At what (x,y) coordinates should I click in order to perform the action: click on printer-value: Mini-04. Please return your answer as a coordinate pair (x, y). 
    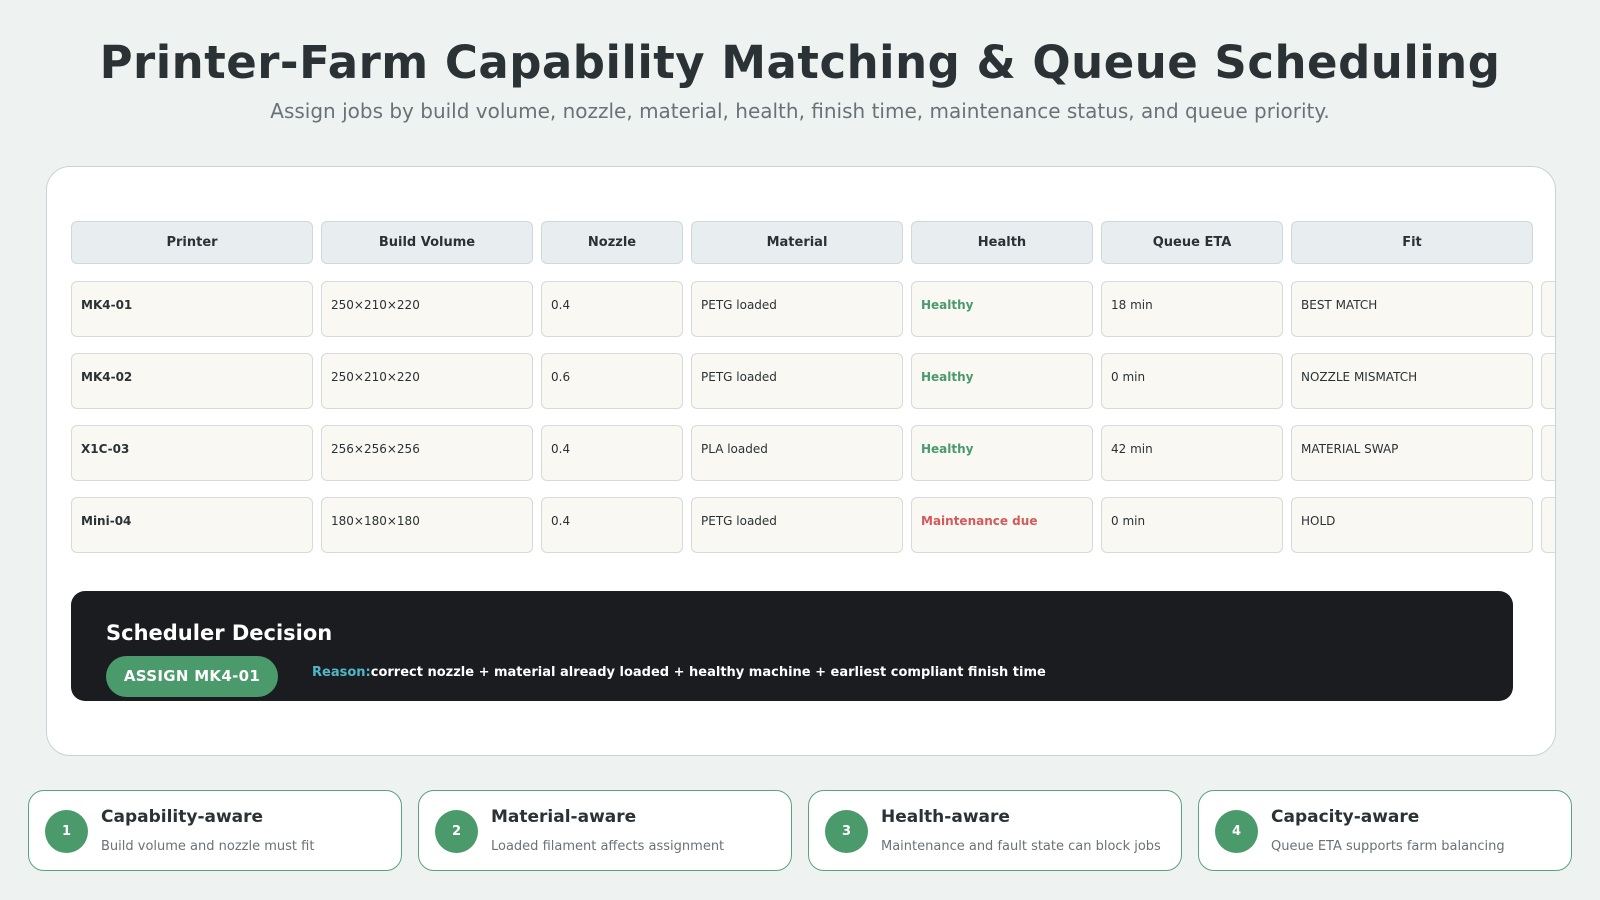
    Looking at the image, I should click on (106, 521).